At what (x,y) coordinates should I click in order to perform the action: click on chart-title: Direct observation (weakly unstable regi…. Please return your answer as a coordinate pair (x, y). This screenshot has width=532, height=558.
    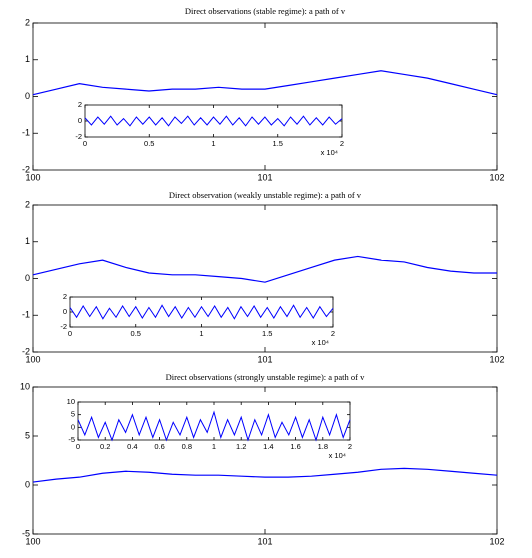
    Looking at the image, I should click on (265, 195).